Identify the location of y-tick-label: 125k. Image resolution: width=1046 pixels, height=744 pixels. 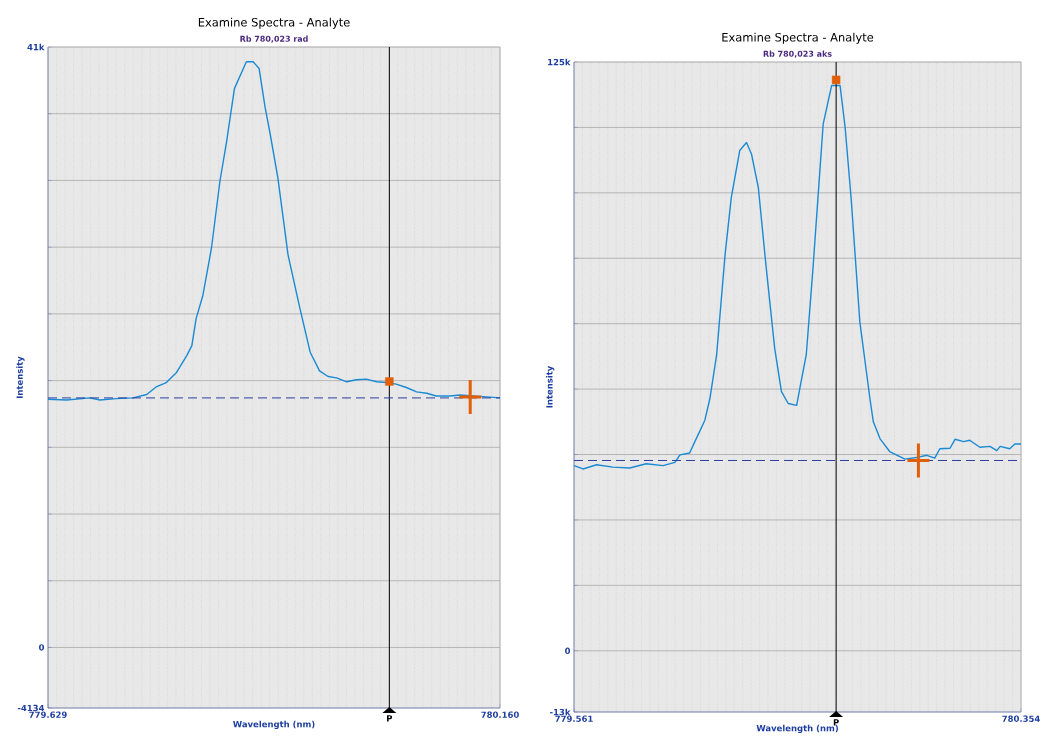
(559, 62).